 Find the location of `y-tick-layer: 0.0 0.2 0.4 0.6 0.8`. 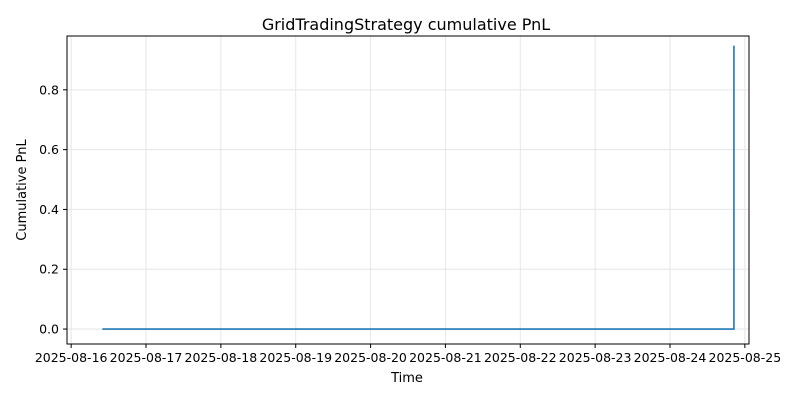

y-tick-layer: 0.0 0.2 0.4 0.6 0.8 is located at coordinates (53, 209).